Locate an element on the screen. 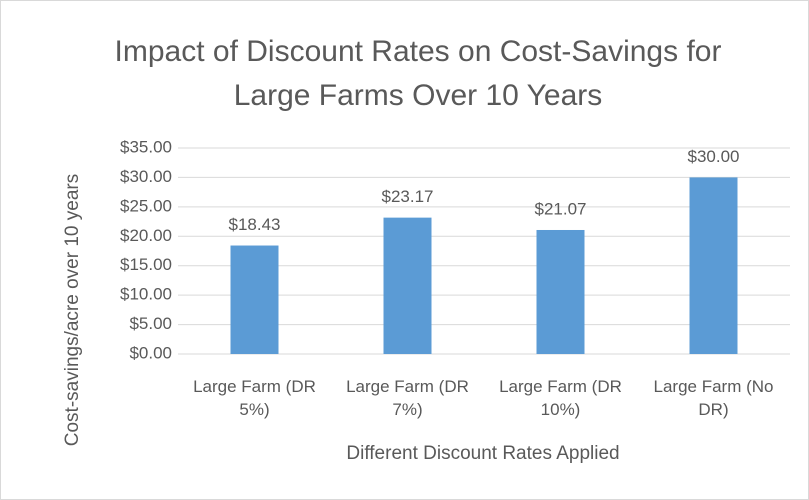 The height and width of the screenshot is (500, 809). data-label: $23.17 is located at coordinates (408, 196).